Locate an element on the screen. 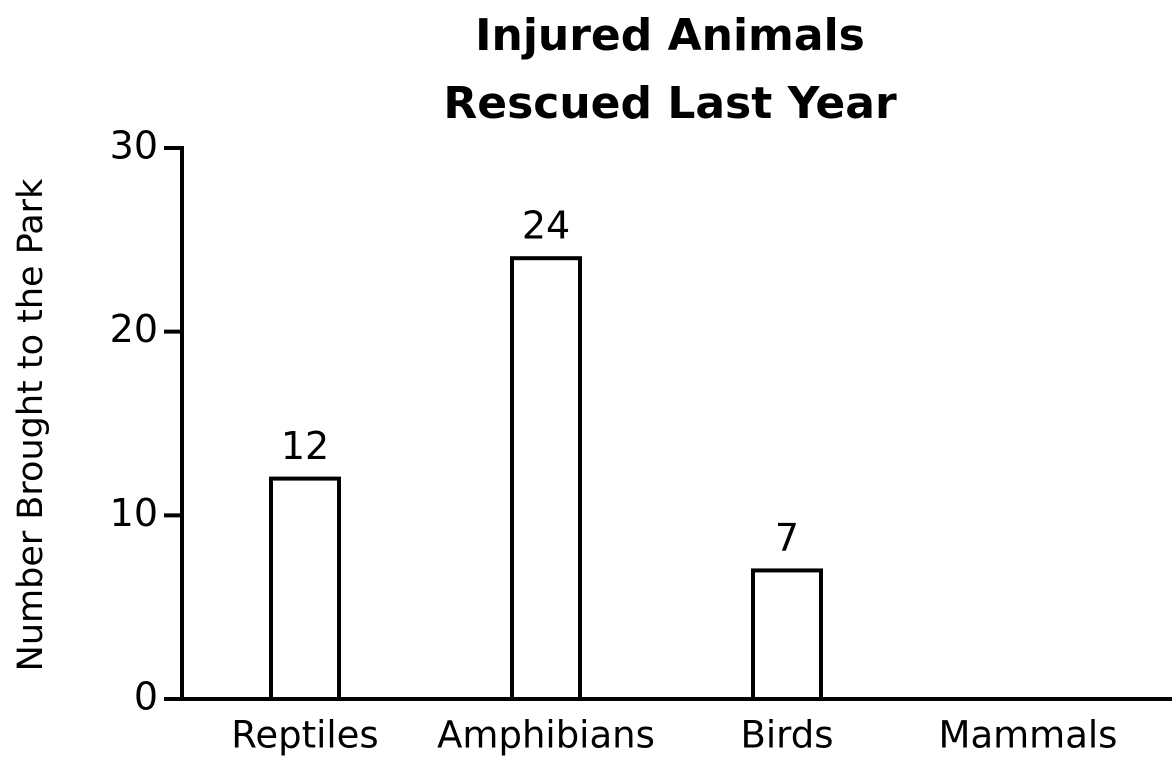  x-tick-label: Mammals is located at coordinates (1028, 735).